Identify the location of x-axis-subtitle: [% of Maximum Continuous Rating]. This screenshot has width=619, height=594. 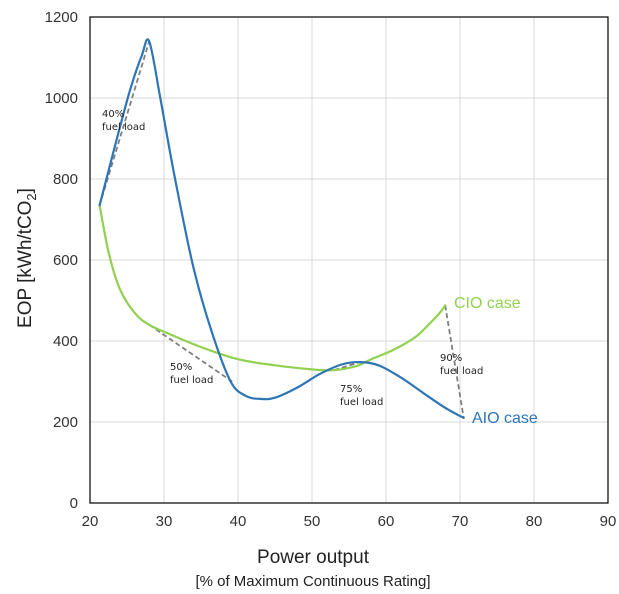
(312, 581).